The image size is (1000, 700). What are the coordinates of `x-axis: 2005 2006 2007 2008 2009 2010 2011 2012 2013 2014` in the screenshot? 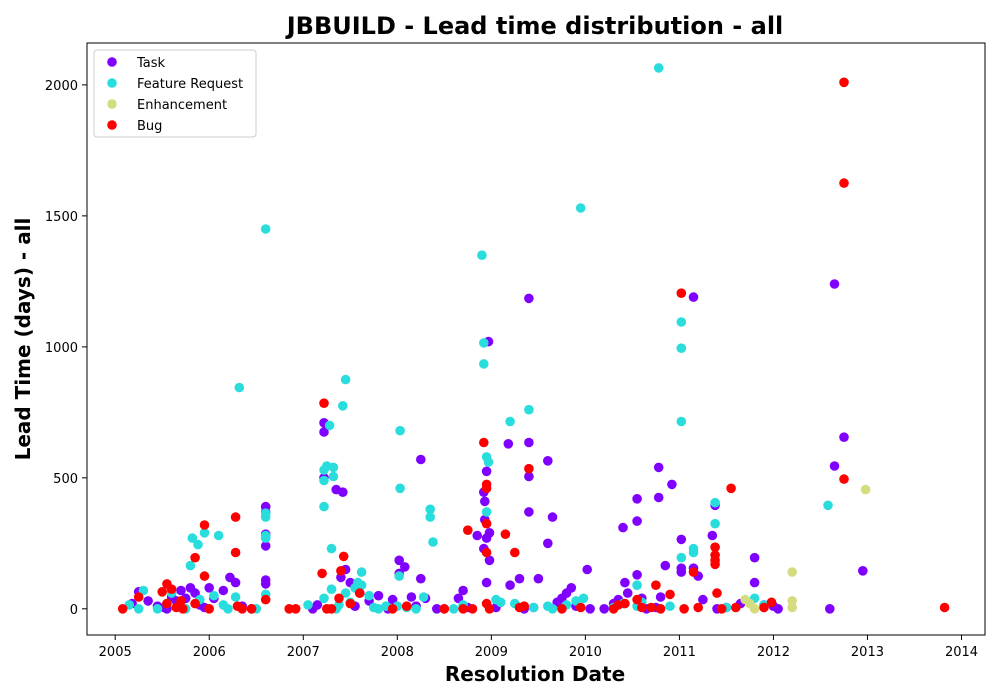 It's located at (538, 647).